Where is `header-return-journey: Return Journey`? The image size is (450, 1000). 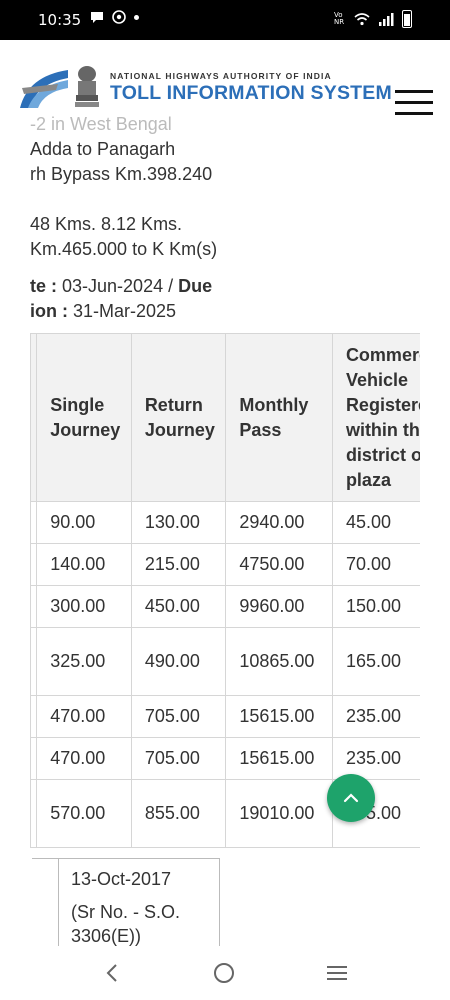 header-return-journey: Return Journey is located at coordinates (178, 417).